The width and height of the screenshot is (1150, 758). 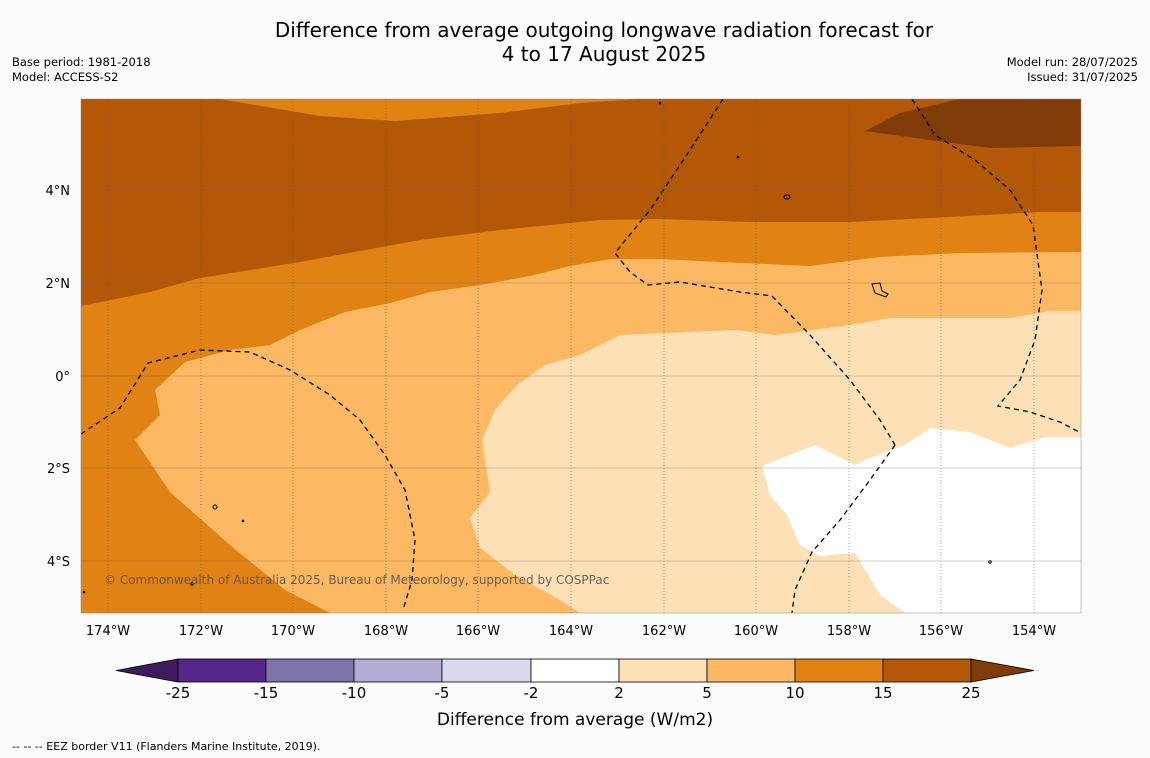 What do you see at coordinates (849, 631) in the screenshot?
I see `lon-label: 158°W` at bounding box center [849, 631].